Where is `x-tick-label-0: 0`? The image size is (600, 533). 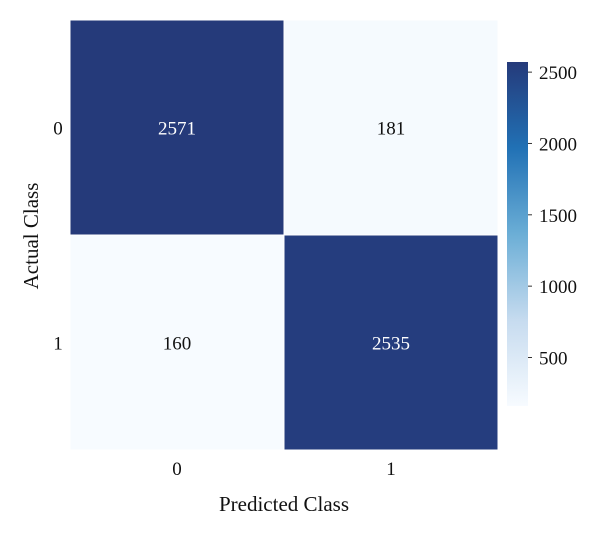
x-tick-label-0: 0 is located at coordinates (177, 469).